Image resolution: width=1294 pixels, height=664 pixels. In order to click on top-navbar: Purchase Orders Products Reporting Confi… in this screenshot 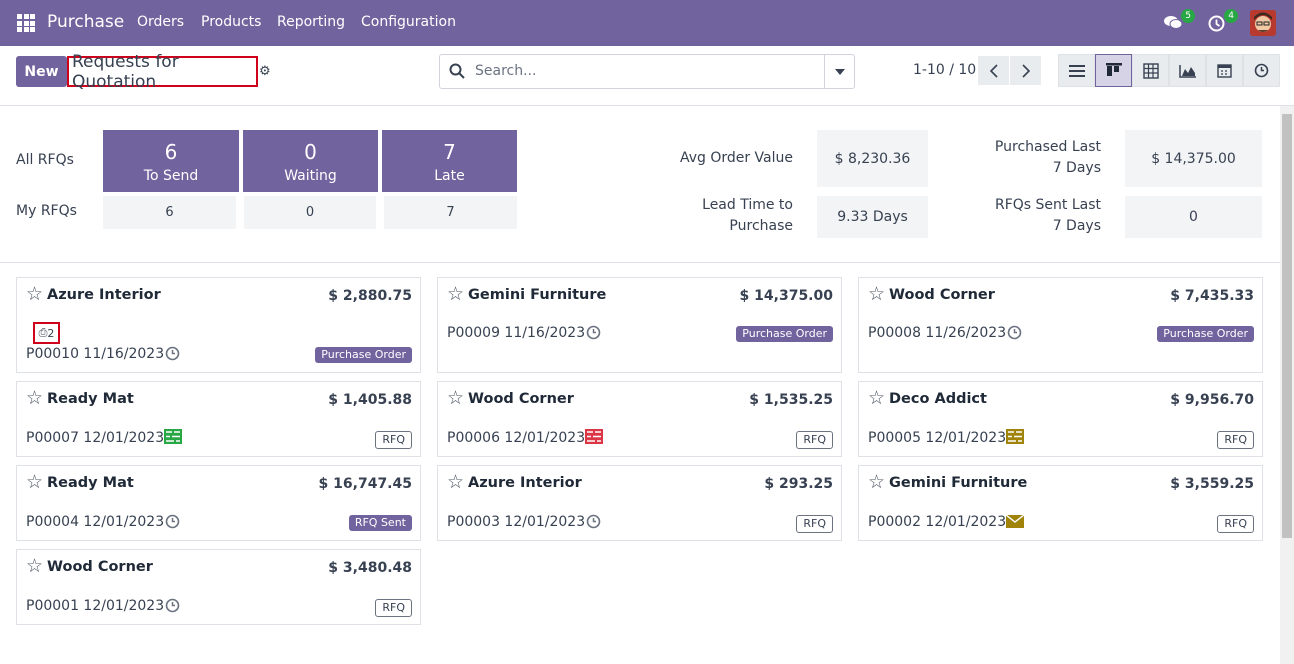, I will do `click(647, 23)`.